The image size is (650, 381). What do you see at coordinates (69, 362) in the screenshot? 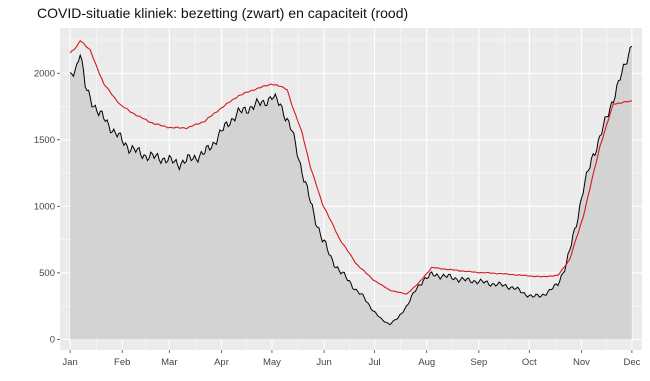
I see `x-tick-label: Jan` at bounding box center [69, 362].